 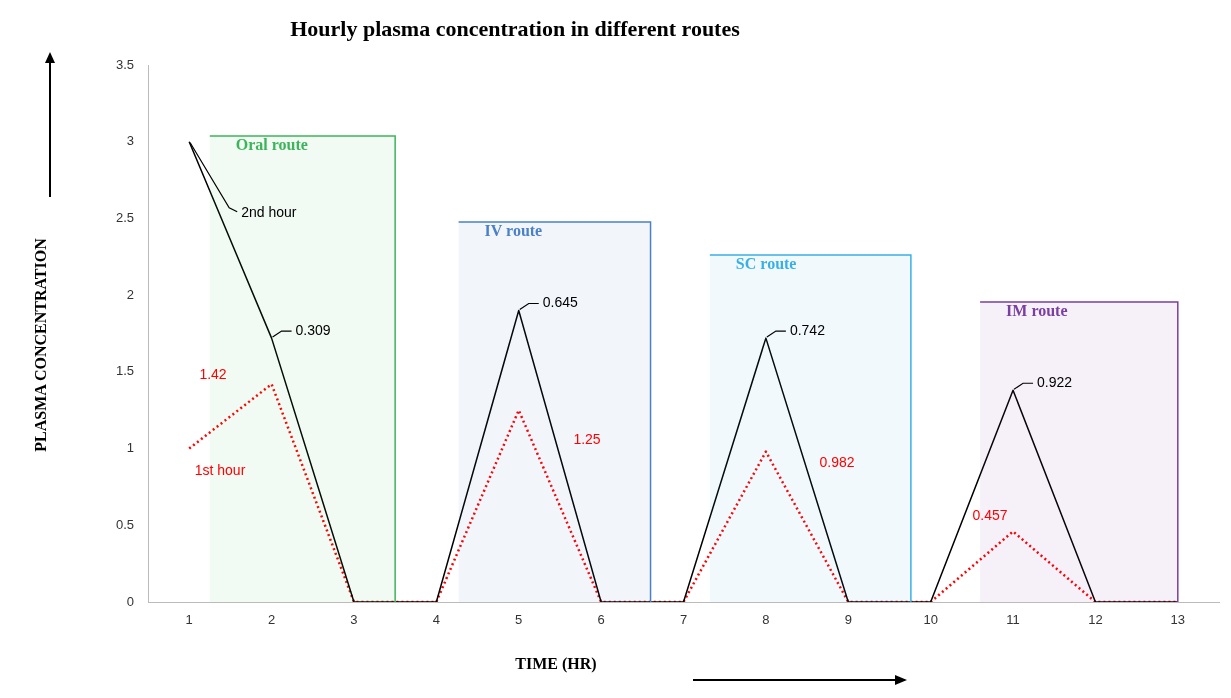 I want to click on annotation: 0.309, so click(x=313, y=329).